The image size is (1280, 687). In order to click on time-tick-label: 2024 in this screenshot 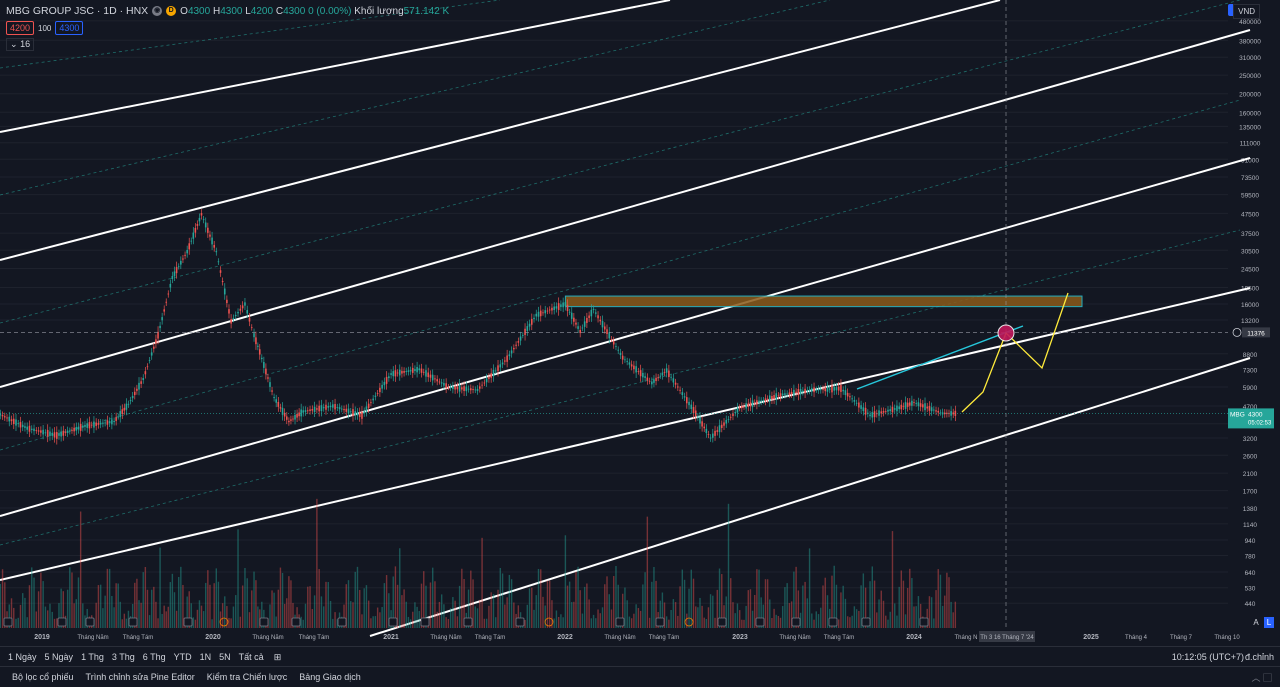, I will do `click(914, 637)`.